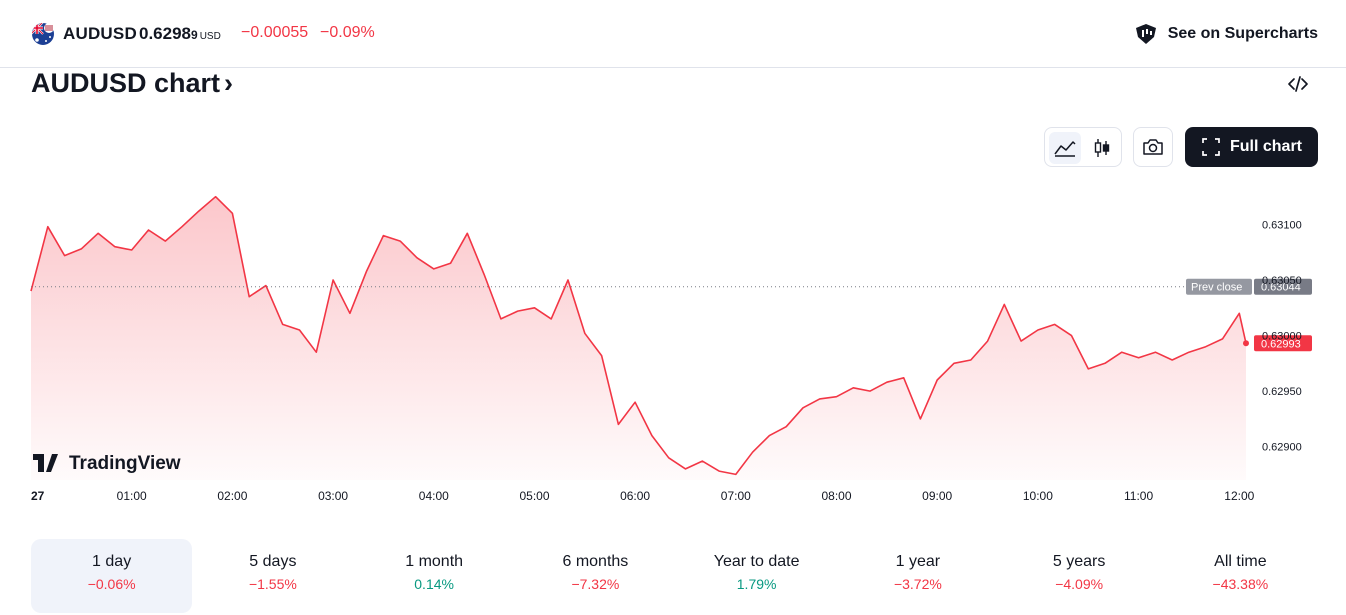  Describe the element at coordinates (43, 34) in the screenshot. I see `australia-flag-icon` at that location.